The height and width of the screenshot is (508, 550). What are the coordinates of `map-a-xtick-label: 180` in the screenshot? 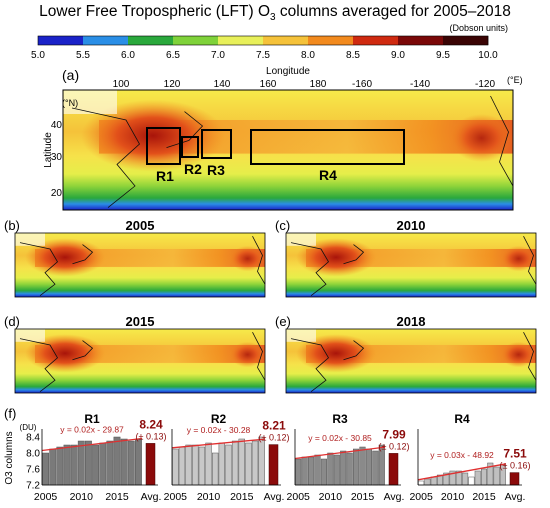 It's located at (318, 84).